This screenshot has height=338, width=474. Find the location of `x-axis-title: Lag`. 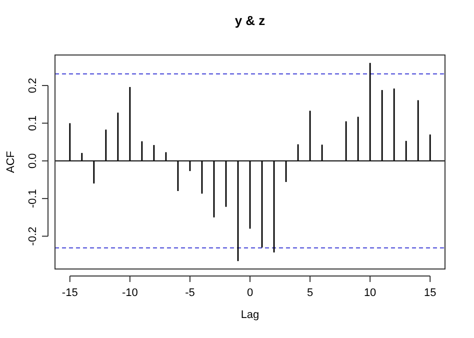

x-axis-title: Lag is located at coordinates (250, 315).